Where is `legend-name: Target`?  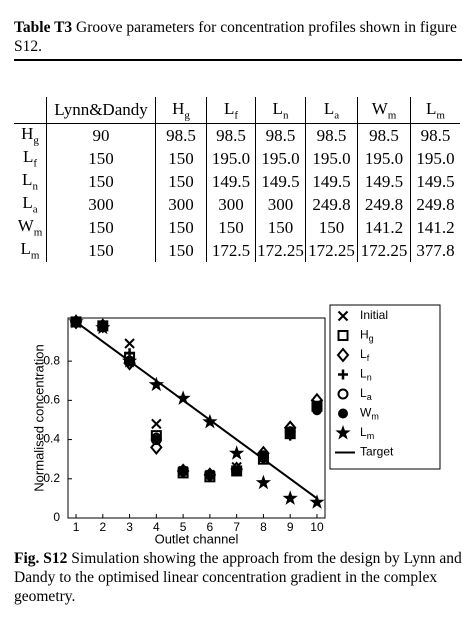
legend-name: Target is located at coordinates (377, 452).